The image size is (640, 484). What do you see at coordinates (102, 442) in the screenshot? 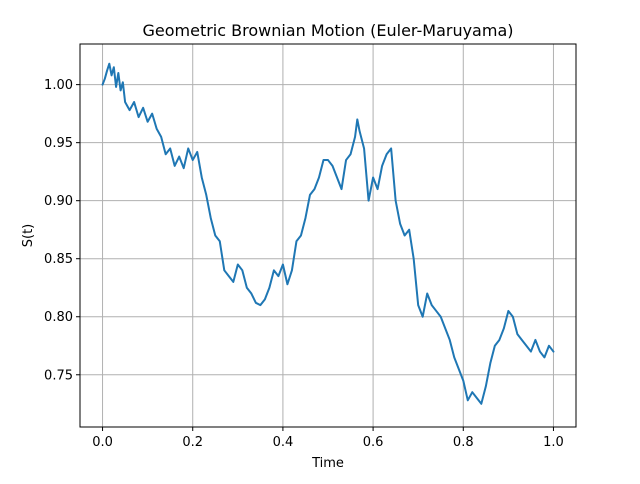
I see `x-tick-label: 0.0` at bounding box center [102, 442].